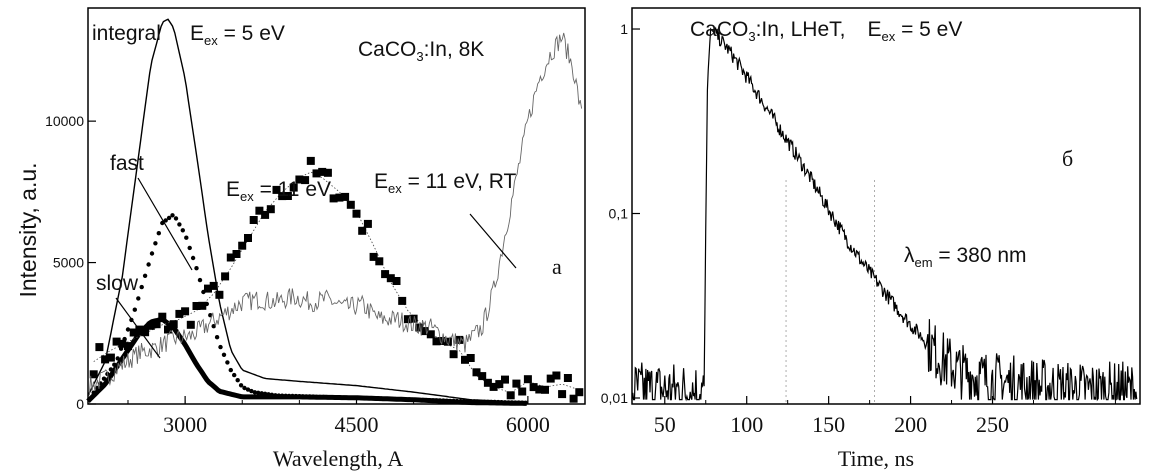 The width and height of the screenshot is (1160, 471). Describe the element at coordinates (1067, 158) in the screenshot. I see `panel-b-letter: б` at that location.